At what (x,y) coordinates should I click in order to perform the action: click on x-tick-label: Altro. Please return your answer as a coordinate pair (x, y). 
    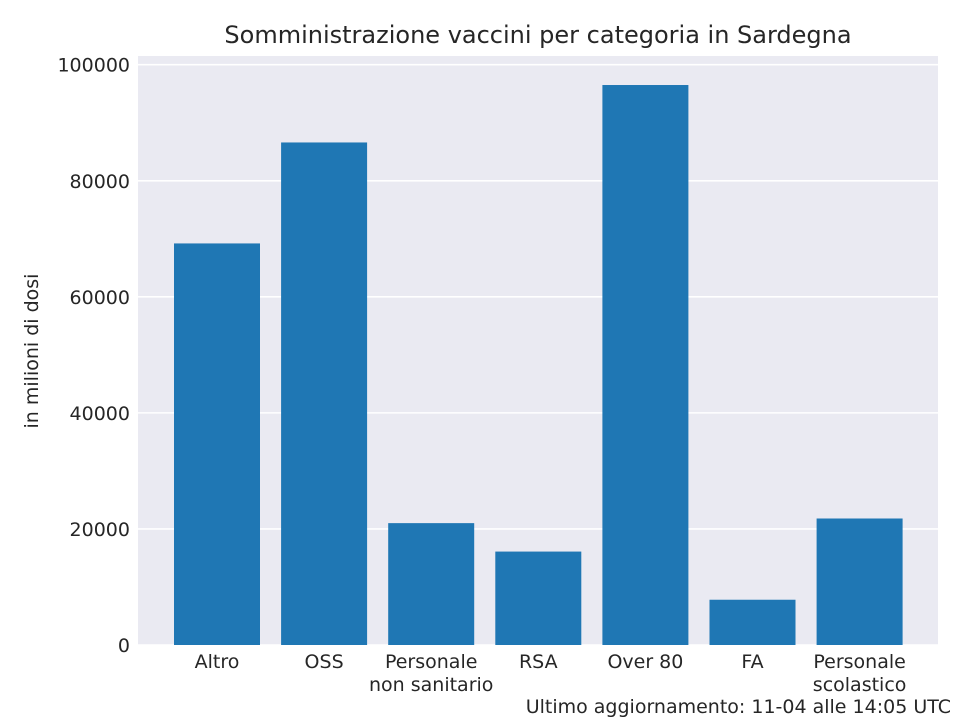
    Looking at the image, I should click on (217, 662).